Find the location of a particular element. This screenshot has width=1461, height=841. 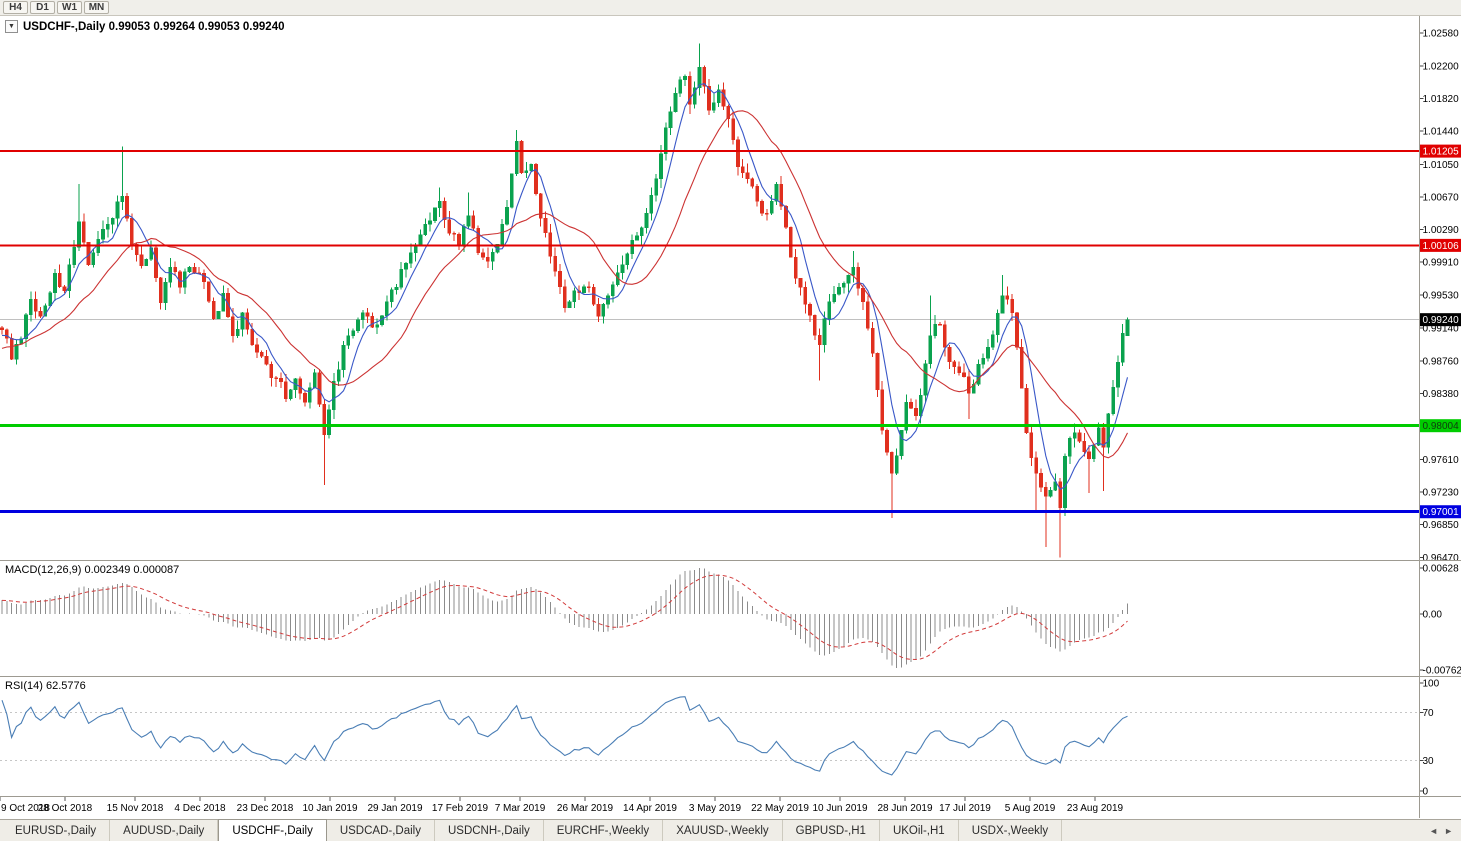

svg-text: 26 Mar 2019 is located at coordinates (585, 808).